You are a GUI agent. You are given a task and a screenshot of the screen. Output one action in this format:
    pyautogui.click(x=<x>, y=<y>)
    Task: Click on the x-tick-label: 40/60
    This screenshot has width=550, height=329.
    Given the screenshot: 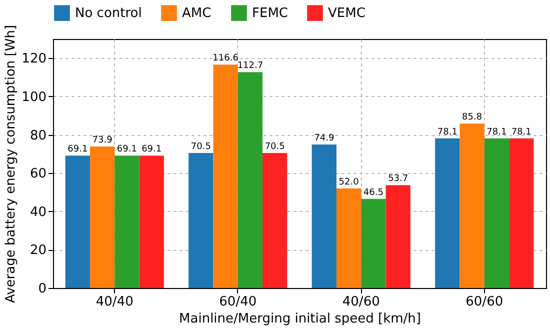 What is the action you would take?
    pyautogui.click(x=361, y=302)
    